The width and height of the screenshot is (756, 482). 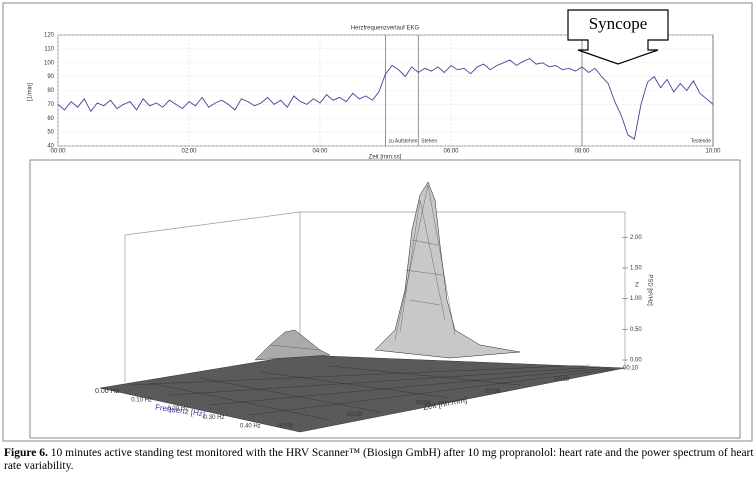 What do you see at coordinates (649, 290) in the screenshot?
I see `psd-axis-label: PSD [s²/Hz]` at bounding box center [649, 290].